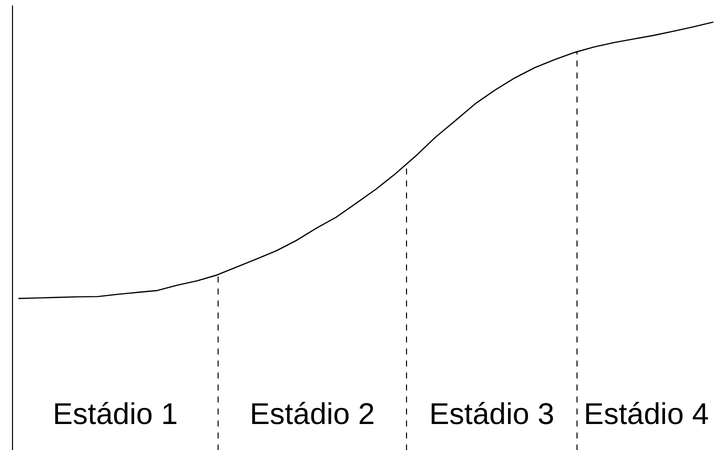  Describe the element at coordinates (646, 415) in the screenshot. I see `text: Estádio 4` at that location.